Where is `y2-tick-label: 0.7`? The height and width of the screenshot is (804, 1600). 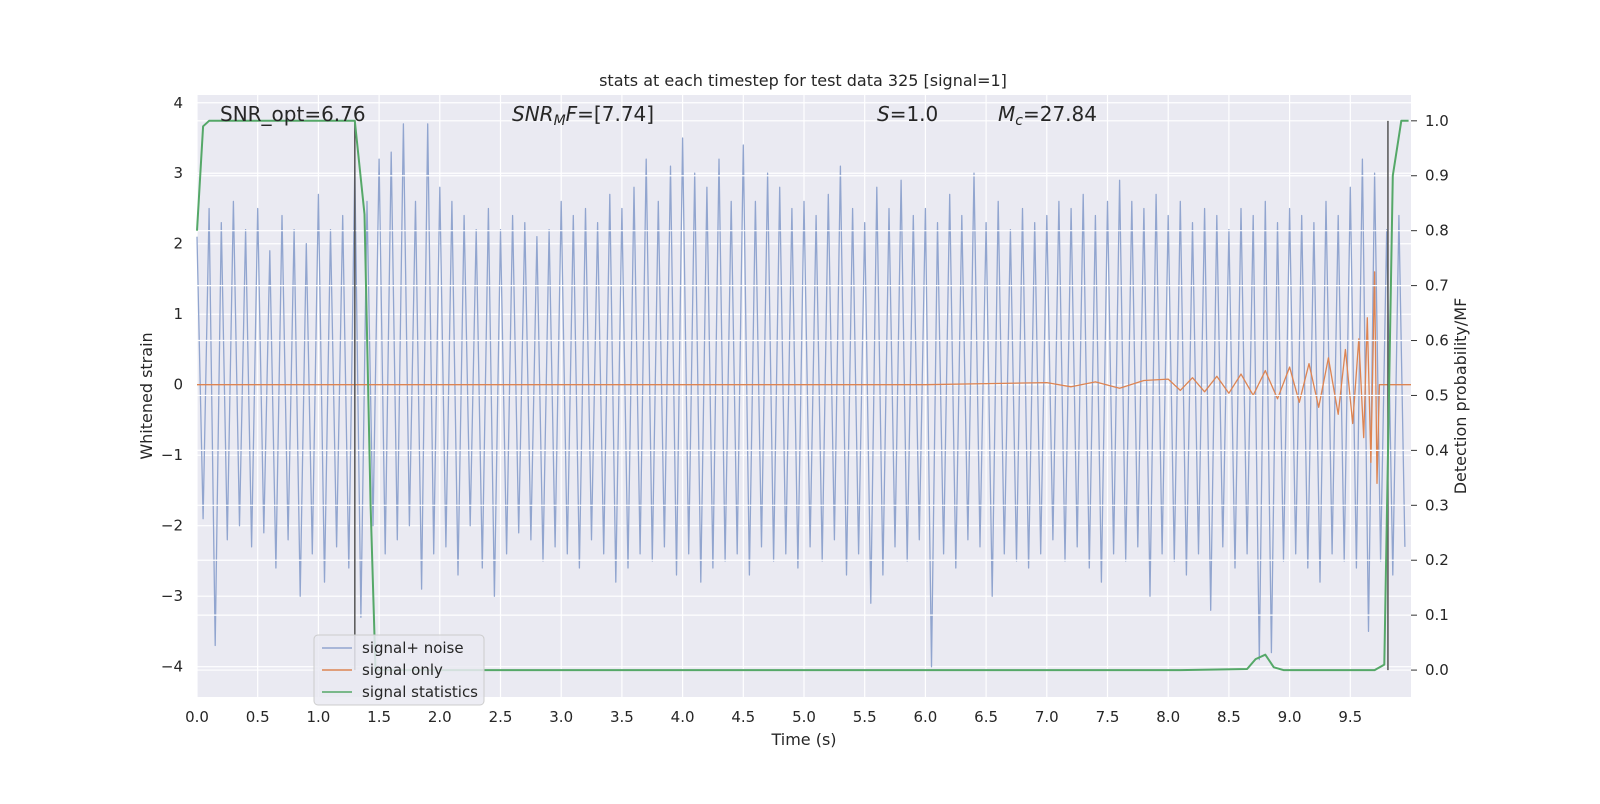 y2-tick-label: 0.7 is located at coordinates (1437, 286).